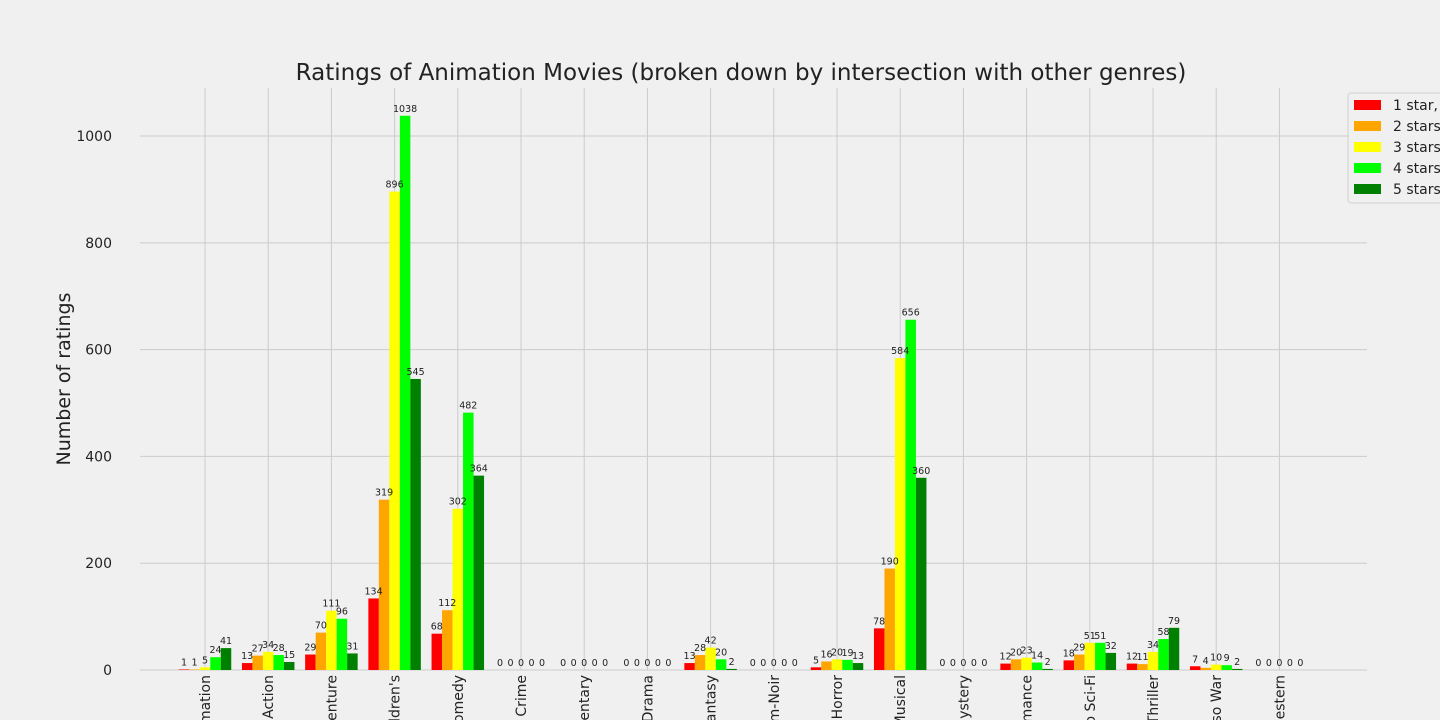 The image size is (1440, 720). I want to click on x-tick-label: Horror, so click(838, 697).